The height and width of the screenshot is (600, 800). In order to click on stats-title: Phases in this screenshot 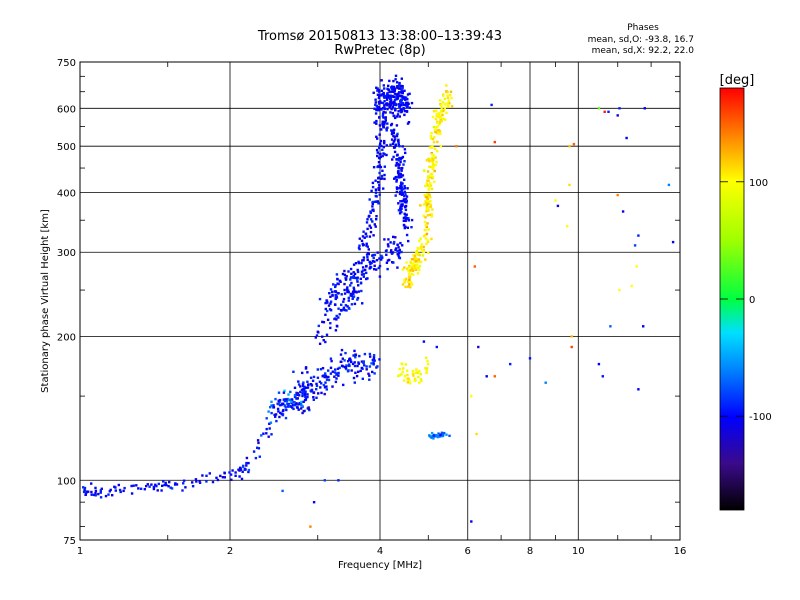, I will do `click(643, 28)`.